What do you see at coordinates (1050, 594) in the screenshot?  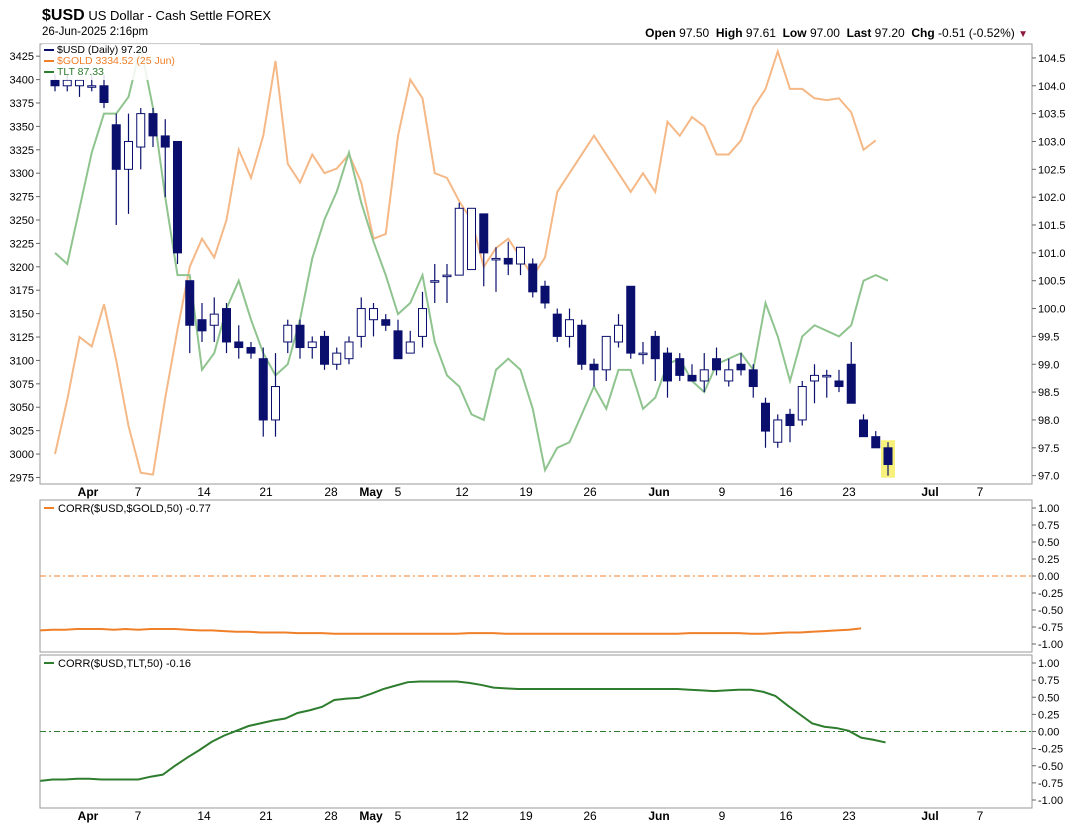 I see `gold-corr-axis-tick-label: -0.25` at bounding box center [1050, 594].